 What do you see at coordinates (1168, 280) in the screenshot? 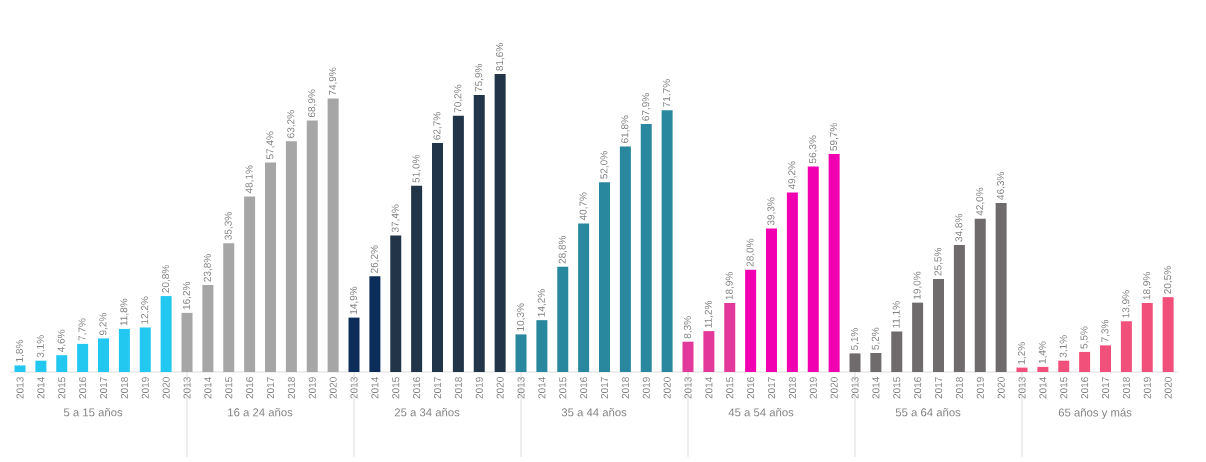
I see `data-label: 20,5%` at bounding box center [1168, 280].